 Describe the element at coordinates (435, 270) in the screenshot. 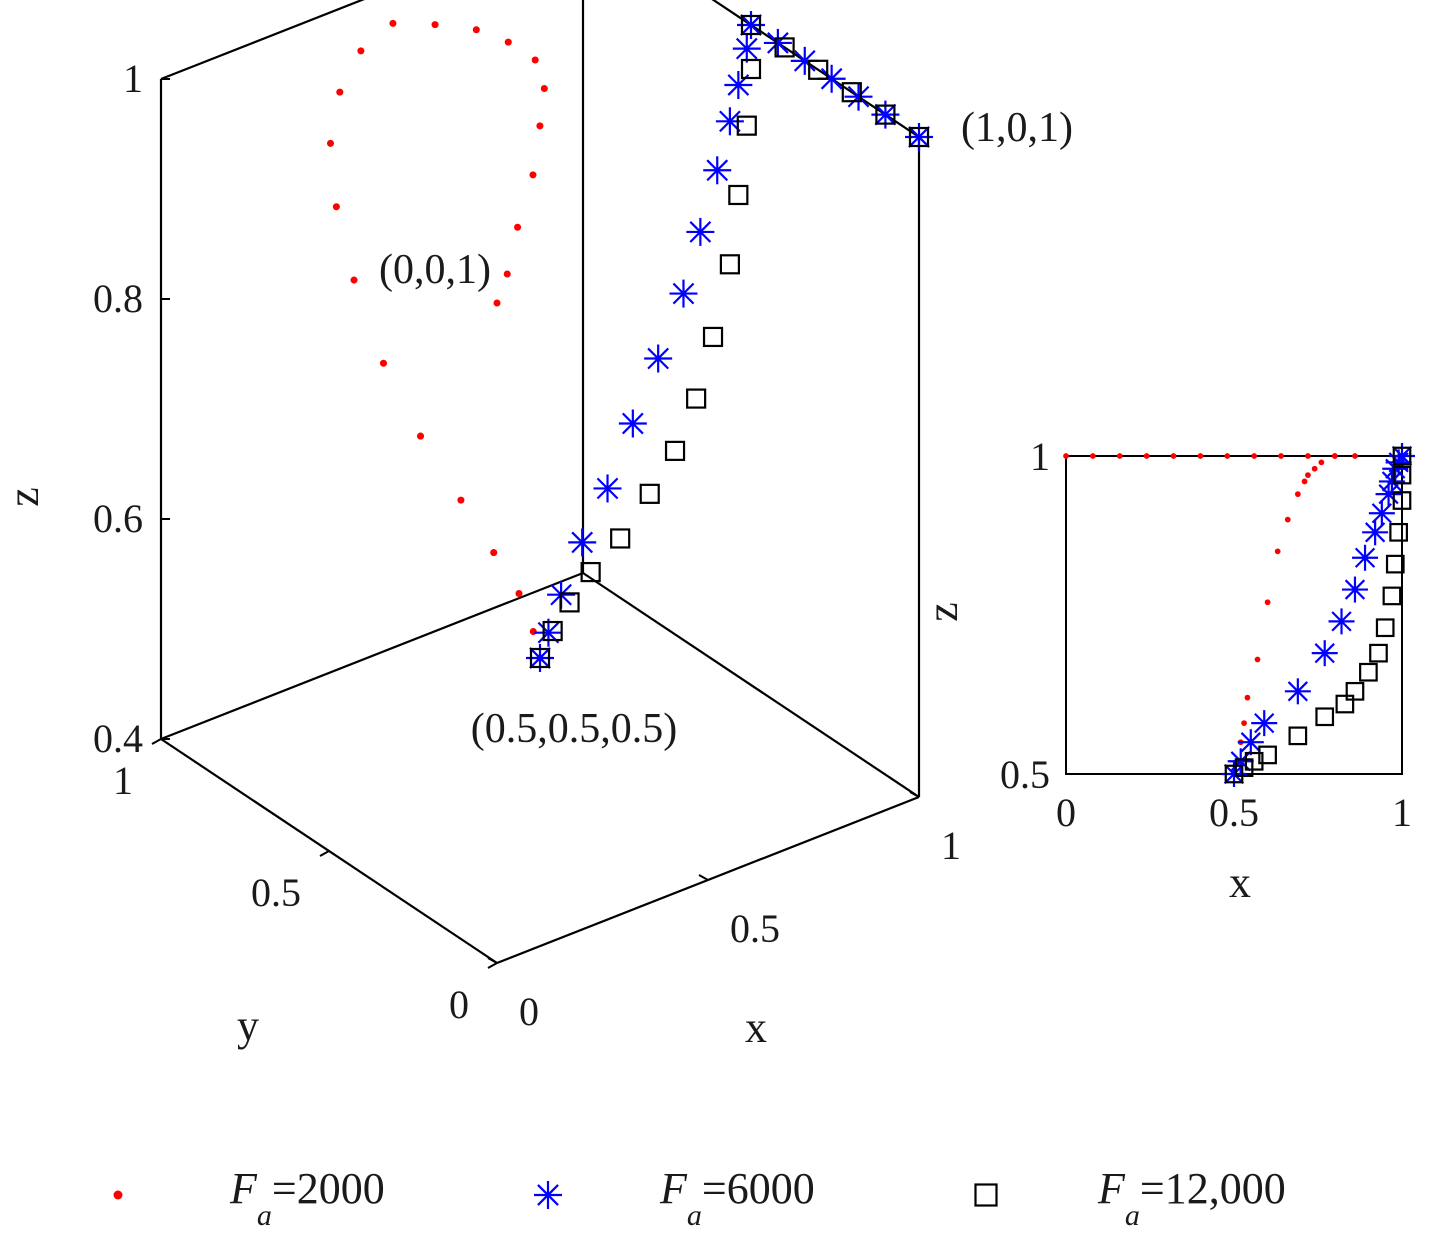

I see `corner-annotation: (0,0,1)` at that location.